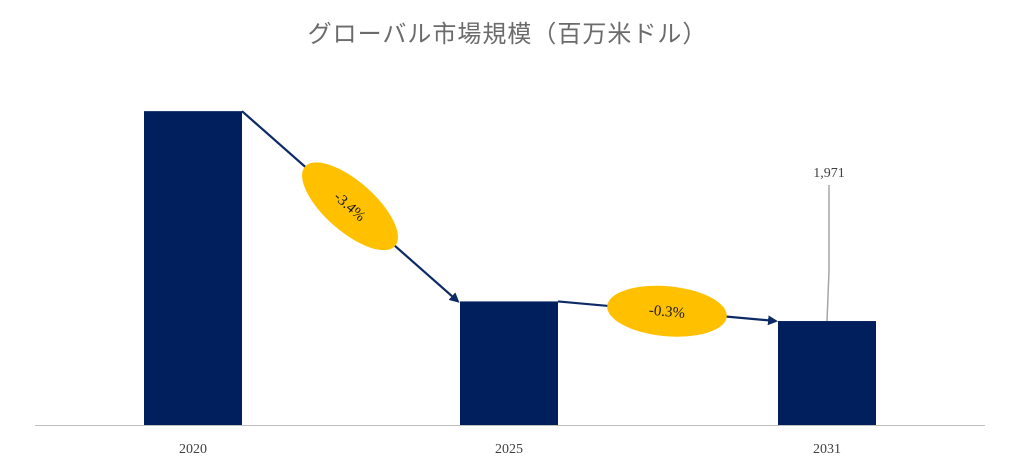  I want to click on x-tick-label-2025: 2025, so click(509, 449).